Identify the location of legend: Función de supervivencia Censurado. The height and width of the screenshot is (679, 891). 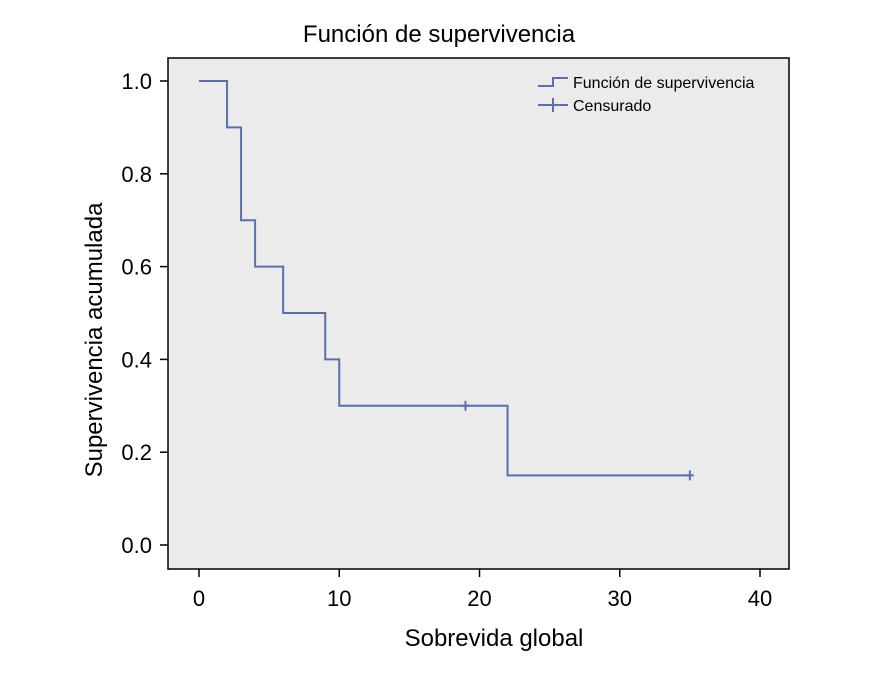
(646, 95).